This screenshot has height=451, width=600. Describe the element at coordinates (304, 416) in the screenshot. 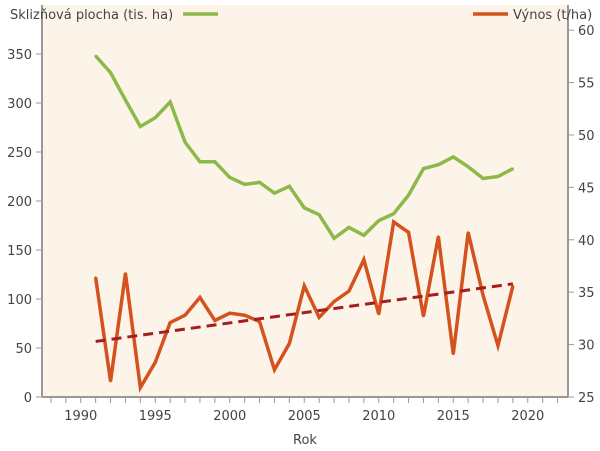

I see `x-tick-label: 2005` at that location.